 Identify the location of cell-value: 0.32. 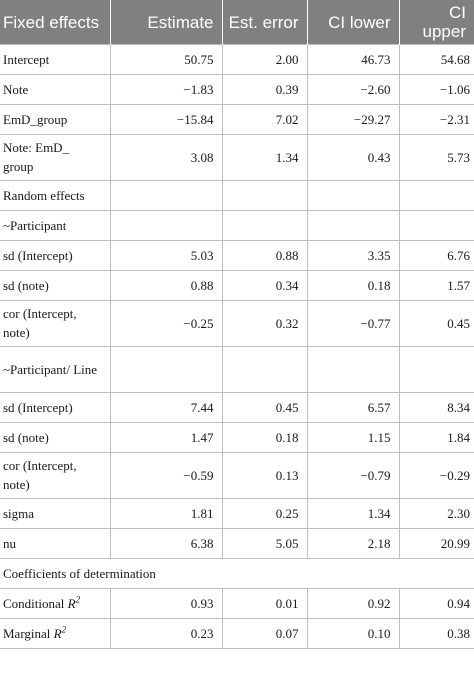
(264, 323).